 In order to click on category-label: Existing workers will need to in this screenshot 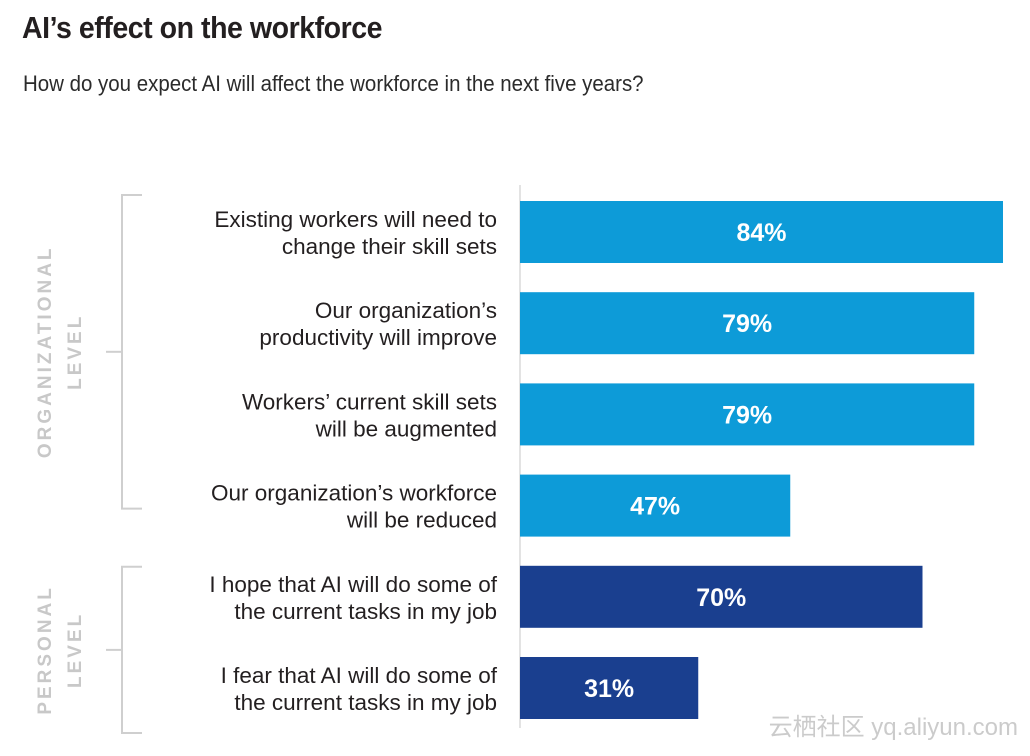, I will do `click(355, 219)`.